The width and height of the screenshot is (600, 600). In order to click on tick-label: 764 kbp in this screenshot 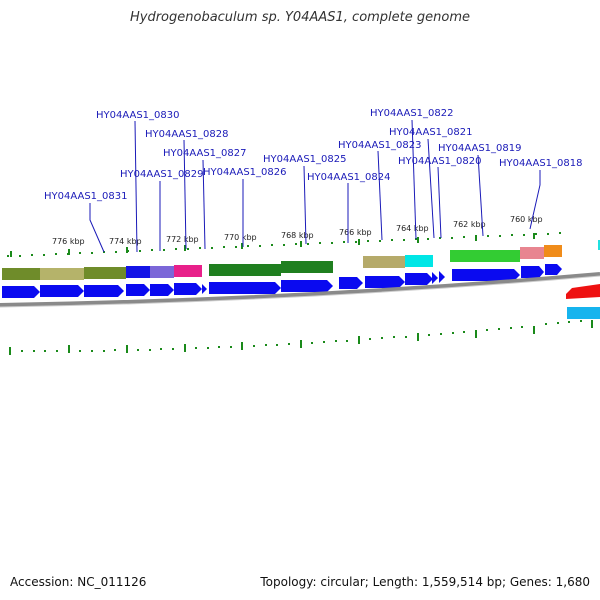, I will do `click(412, 228)`.